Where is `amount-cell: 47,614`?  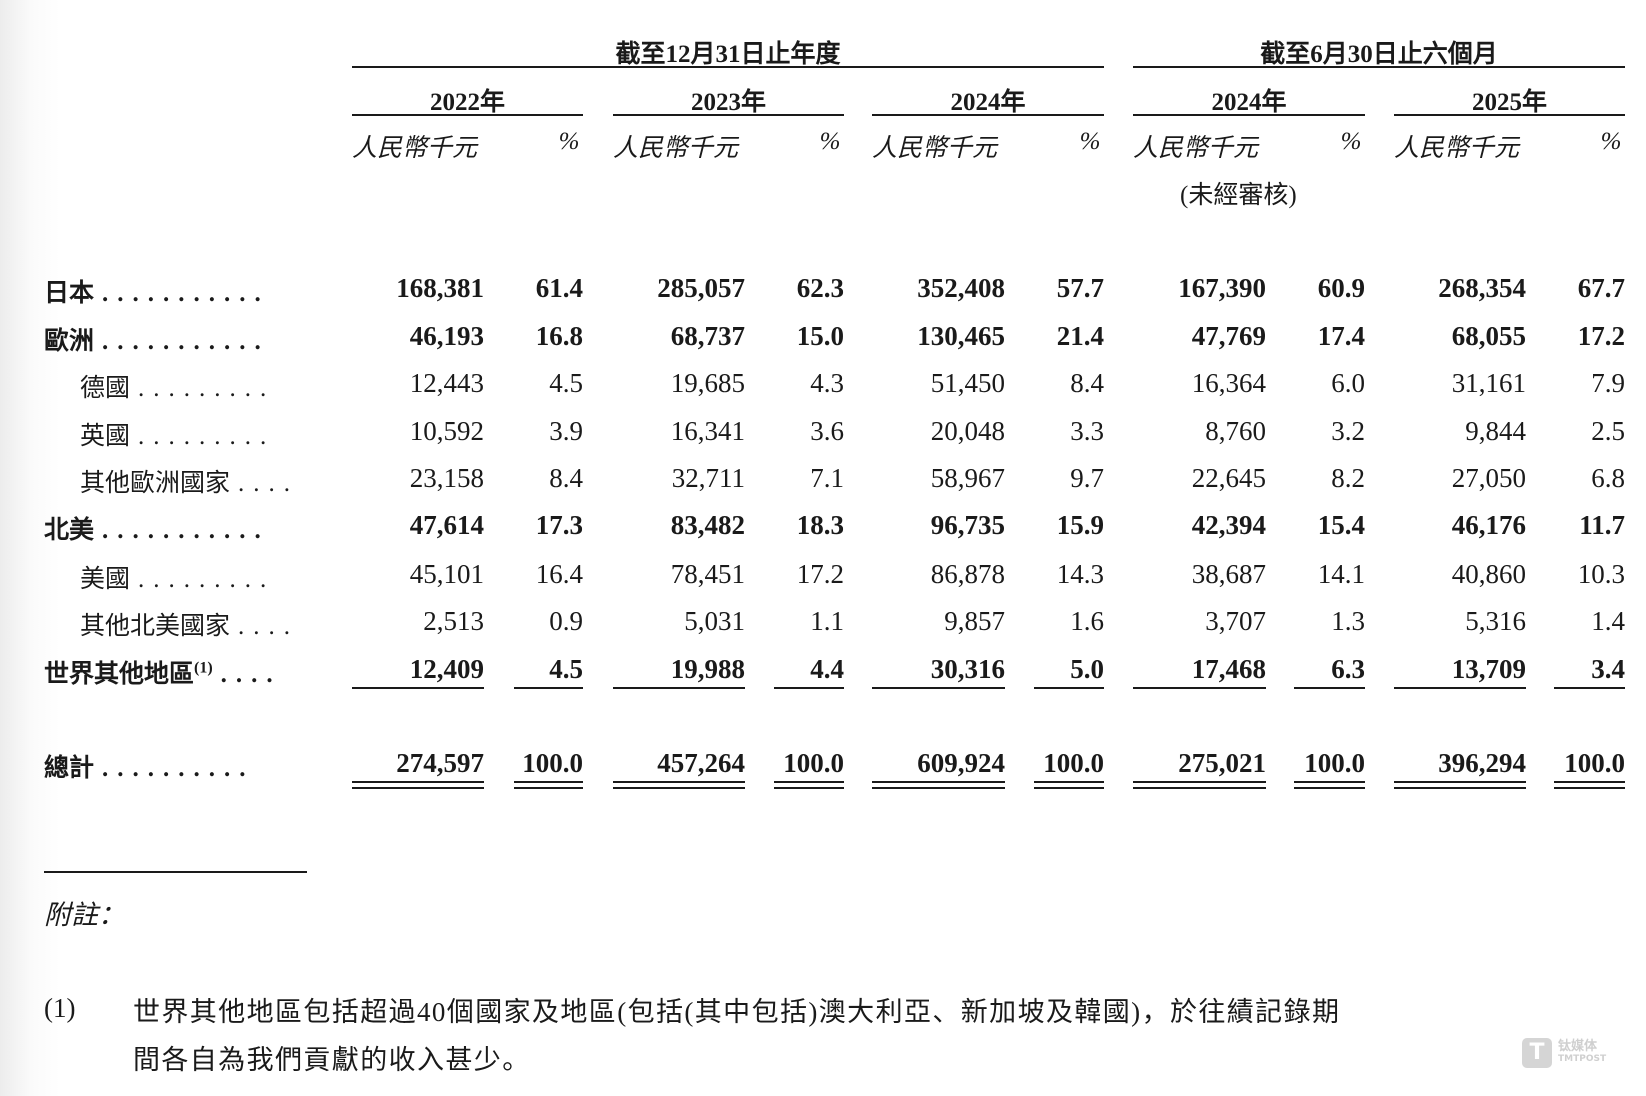
amount-cell: 47,614 is located at coordinates (446, 525).